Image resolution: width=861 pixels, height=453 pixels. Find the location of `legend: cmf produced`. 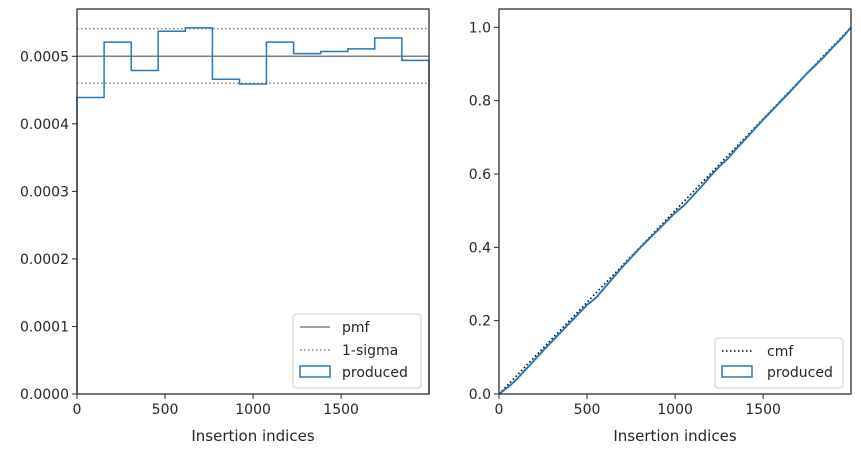

legend: cmf produced is located at coordinates (779, 363).